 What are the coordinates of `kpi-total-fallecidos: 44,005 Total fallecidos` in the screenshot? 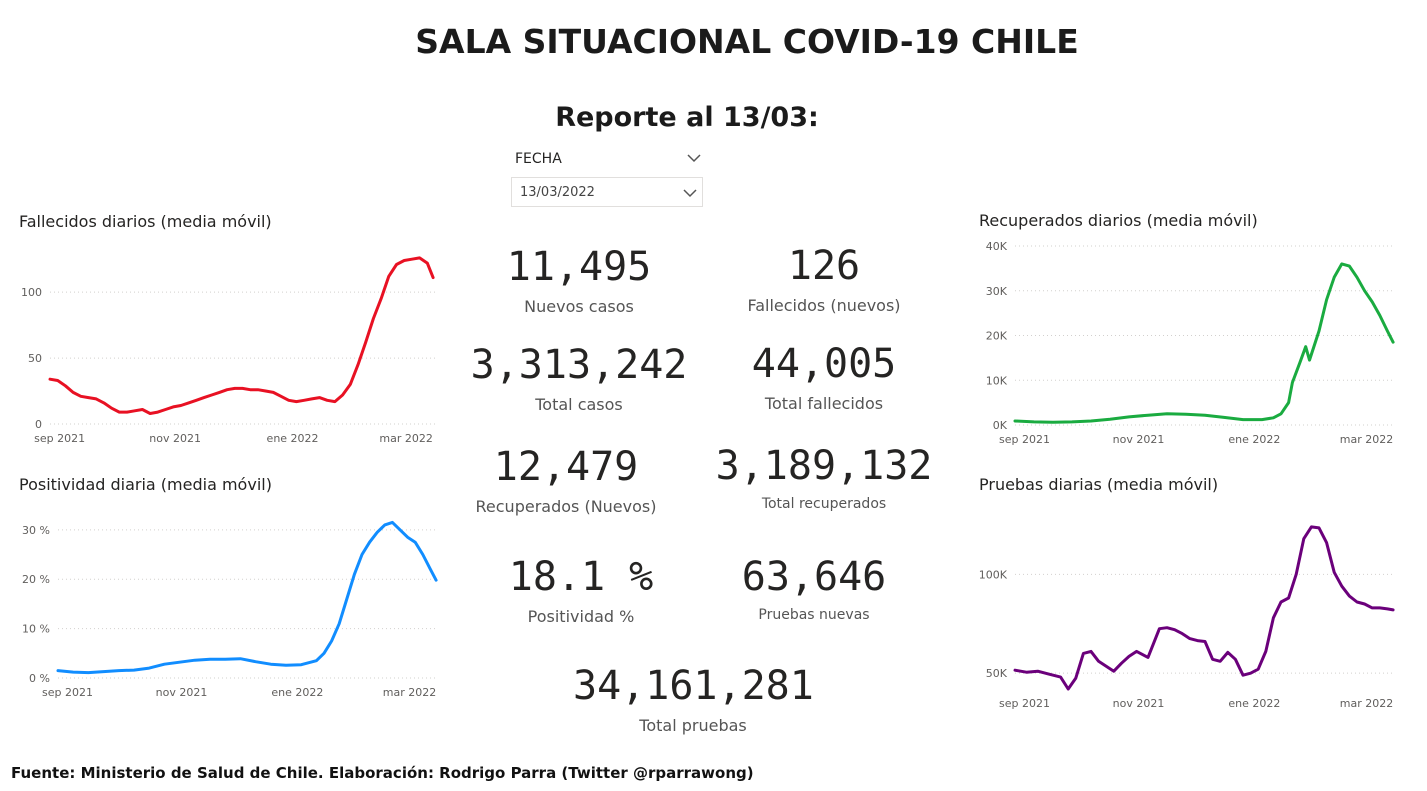 It's located at (824, 378).